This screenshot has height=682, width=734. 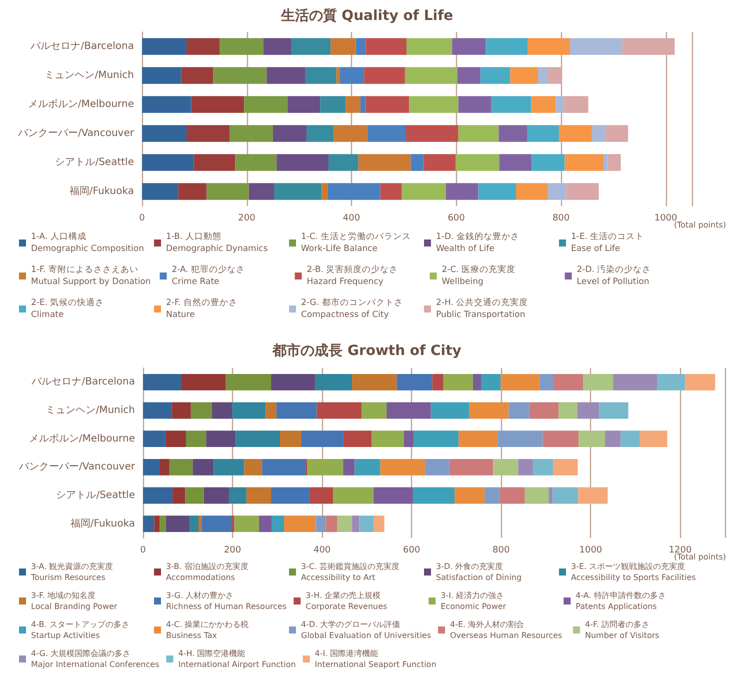 What do you see at coordinates (77, 467) in the screenshot?
I see `y-tick-label: バンクーバー/Vancouver` at bounding box center [77, 467].